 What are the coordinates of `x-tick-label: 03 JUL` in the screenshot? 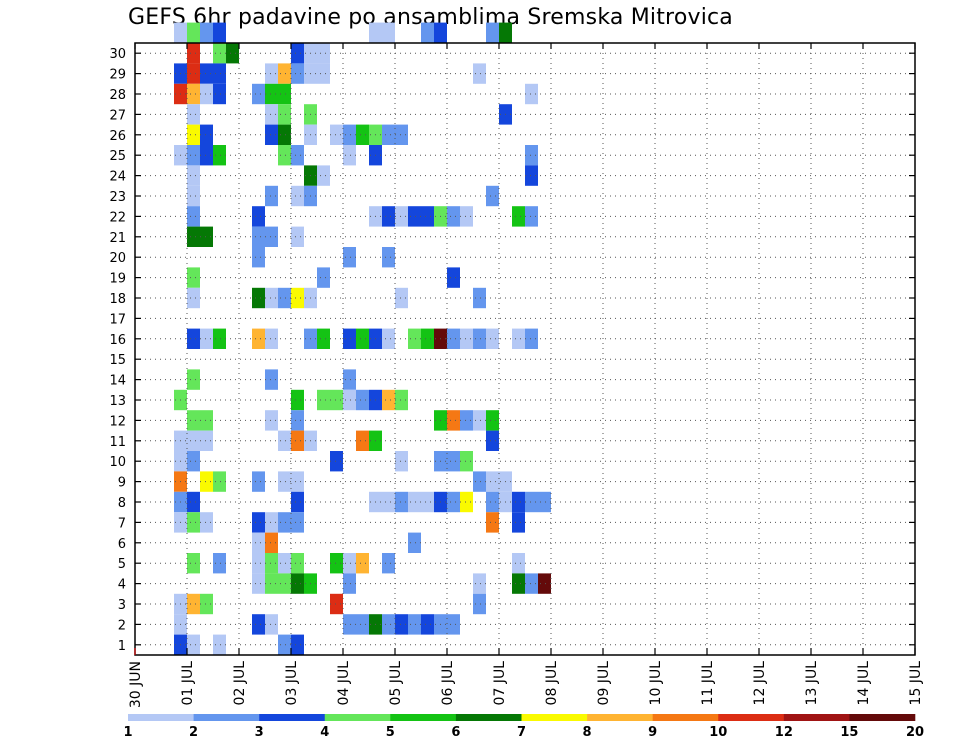 It's located at (292, 683).